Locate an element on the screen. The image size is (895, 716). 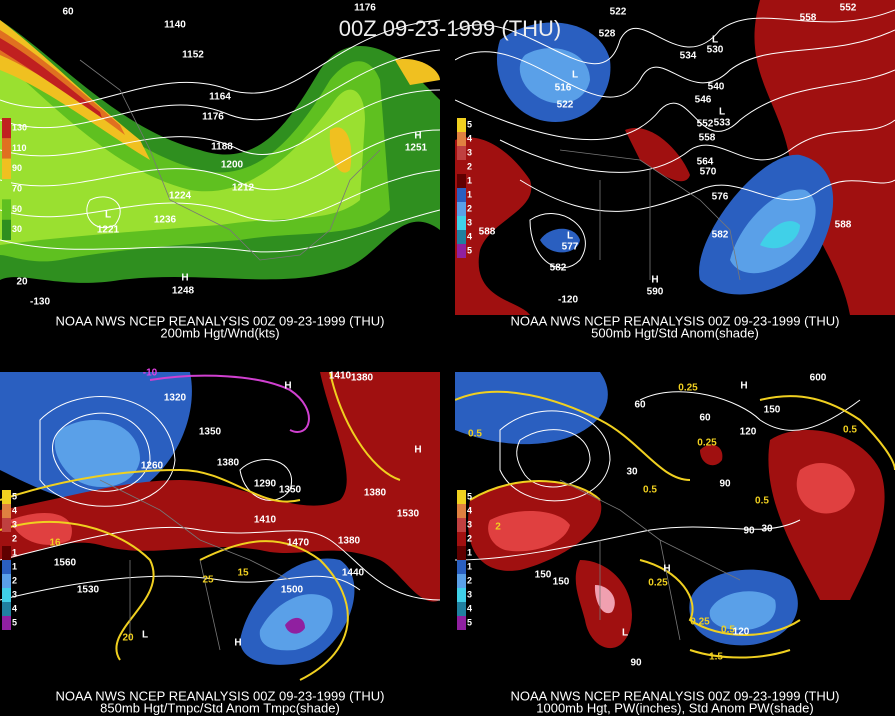
contour-label: 1212 is located at coordinates (243, 188).